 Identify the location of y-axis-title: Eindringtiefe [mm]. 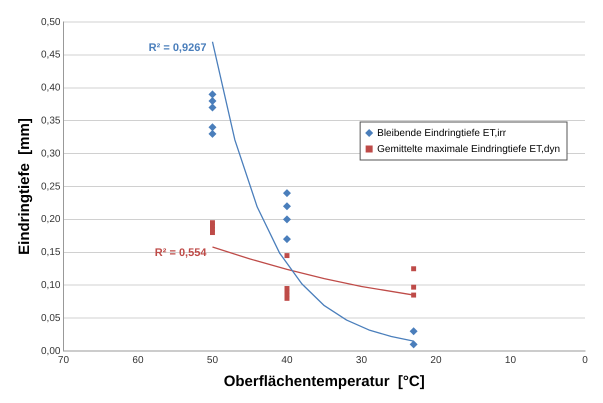
(25, 186).